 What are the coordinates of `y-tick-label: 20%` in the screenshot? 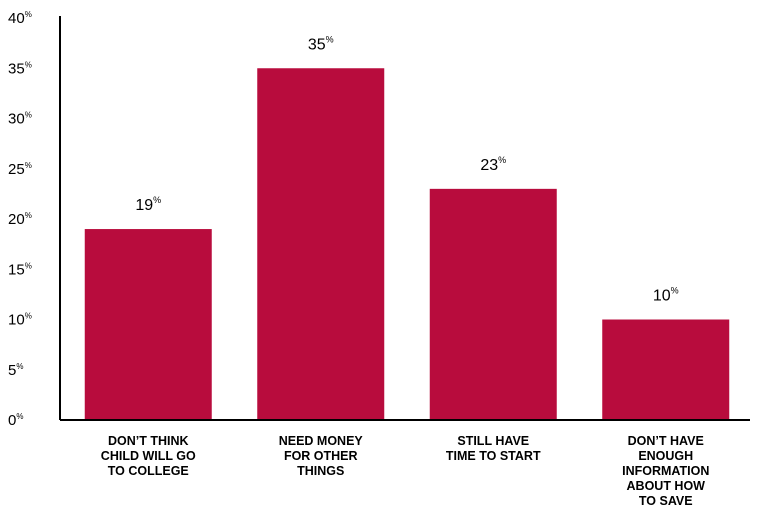 It's located at (20, 219).